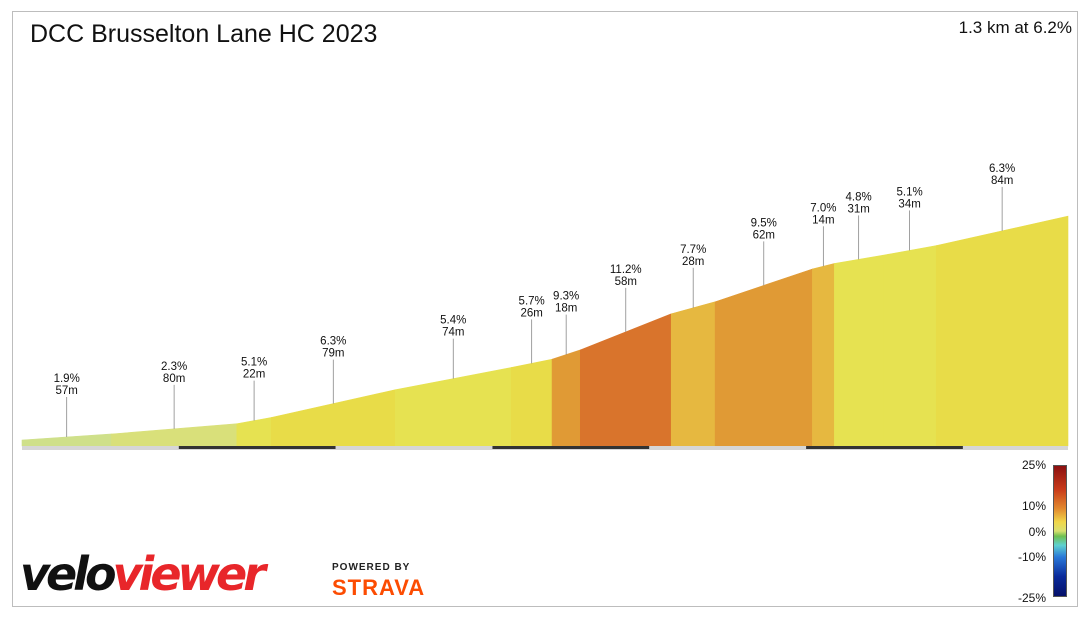  Describe the element at coordinates (453, 321) in the screenshot. I see `segment-grade-label: 5.4%` at that location.